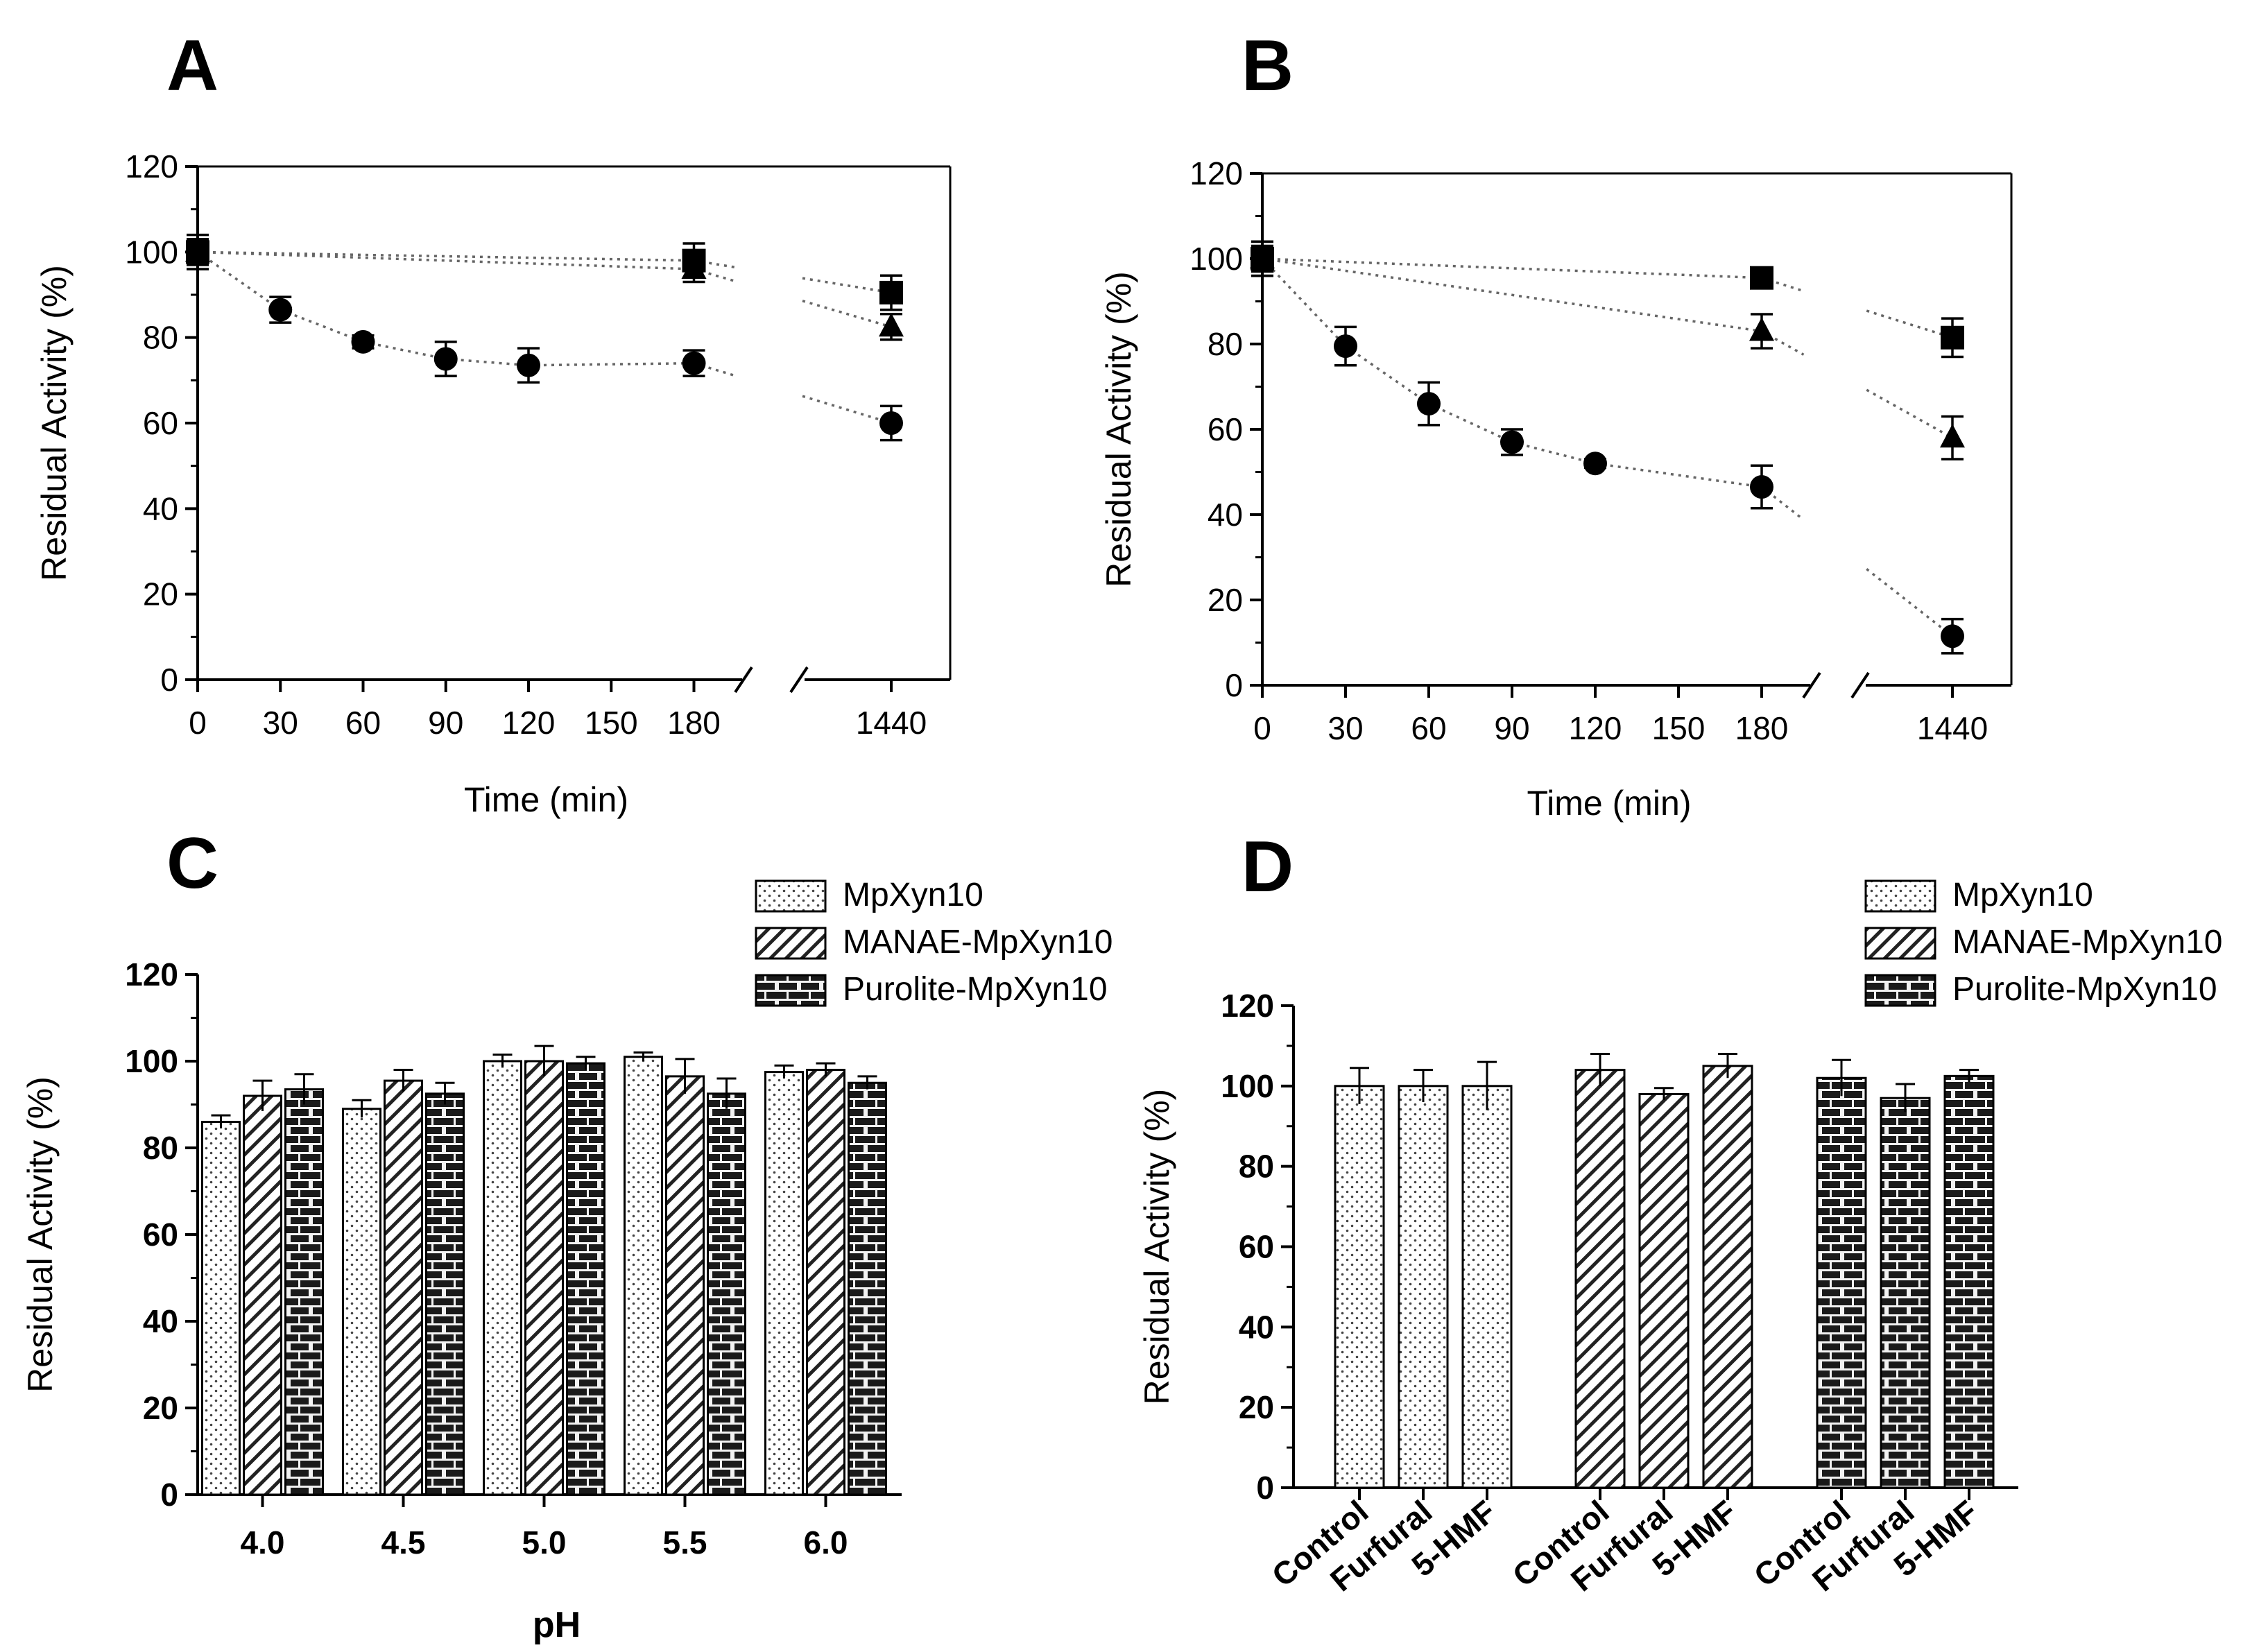 The width and height of the screenshot is (2268, 1650). I want to click on d-legend-label: Purolite-MpXyn10, so click(2084, 990).